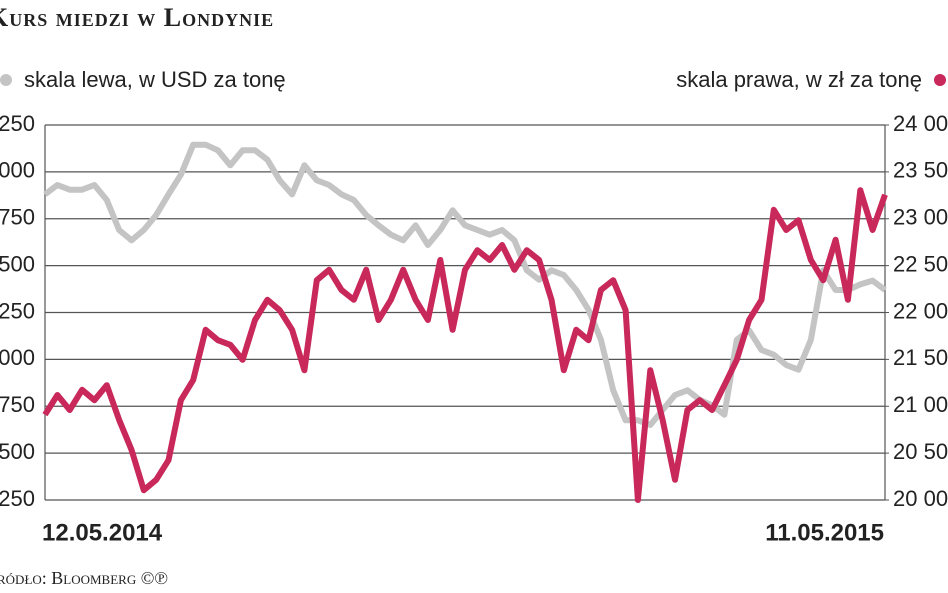 This screenshot has height=593, width=948. What do you see at coordinates (920, 263) in the screenshot?
I see `y2-tick-label: 22 500` at bounding box center [920, 263].